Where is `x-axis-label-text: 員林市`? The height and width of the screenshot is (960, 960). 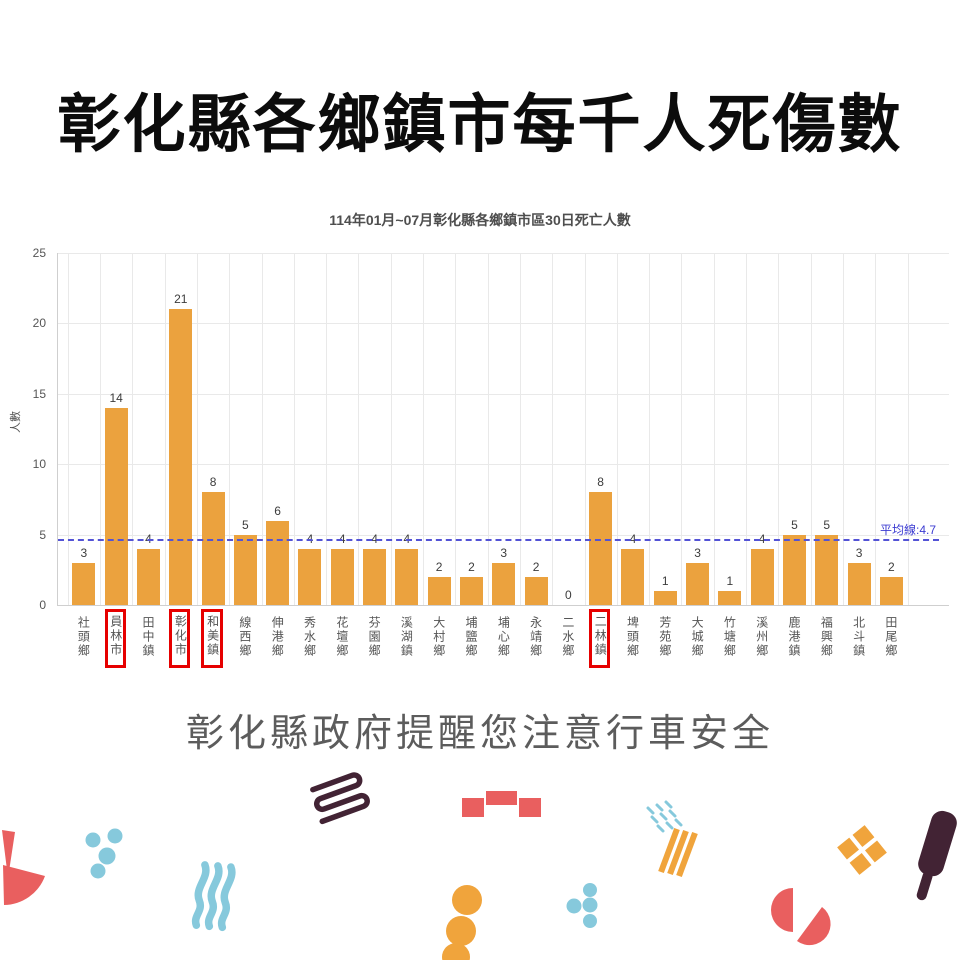 x-axis-label-text: 員林市 is located at coordinates (115, 636).